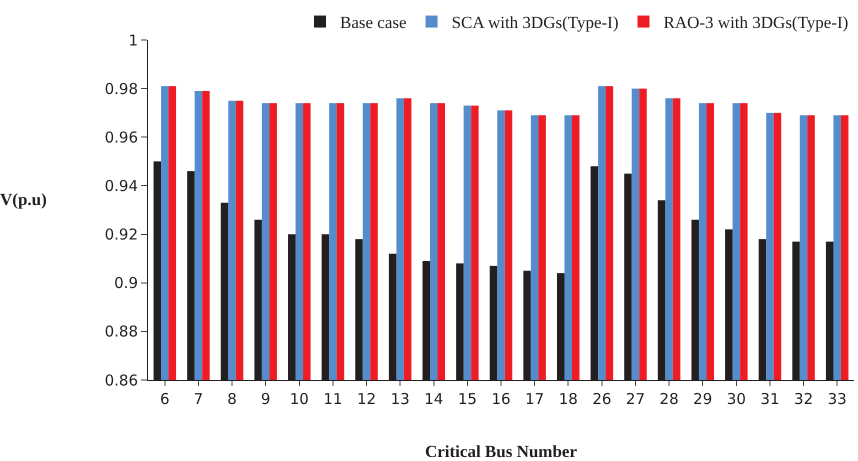 The image size is (858, 461). I want to click on x-tick-label: 27, so click(636, 399).